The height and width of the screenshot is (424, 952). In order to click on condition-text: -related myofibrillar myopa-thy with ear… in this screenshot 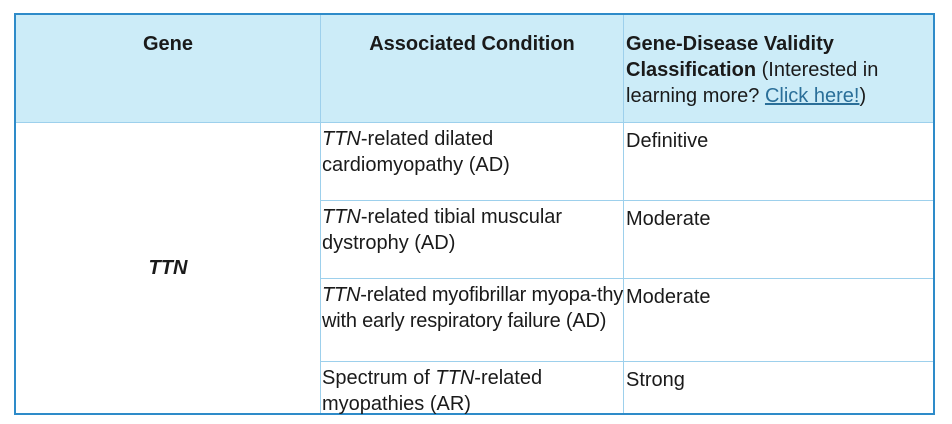, I will do `click(473, 308)`.